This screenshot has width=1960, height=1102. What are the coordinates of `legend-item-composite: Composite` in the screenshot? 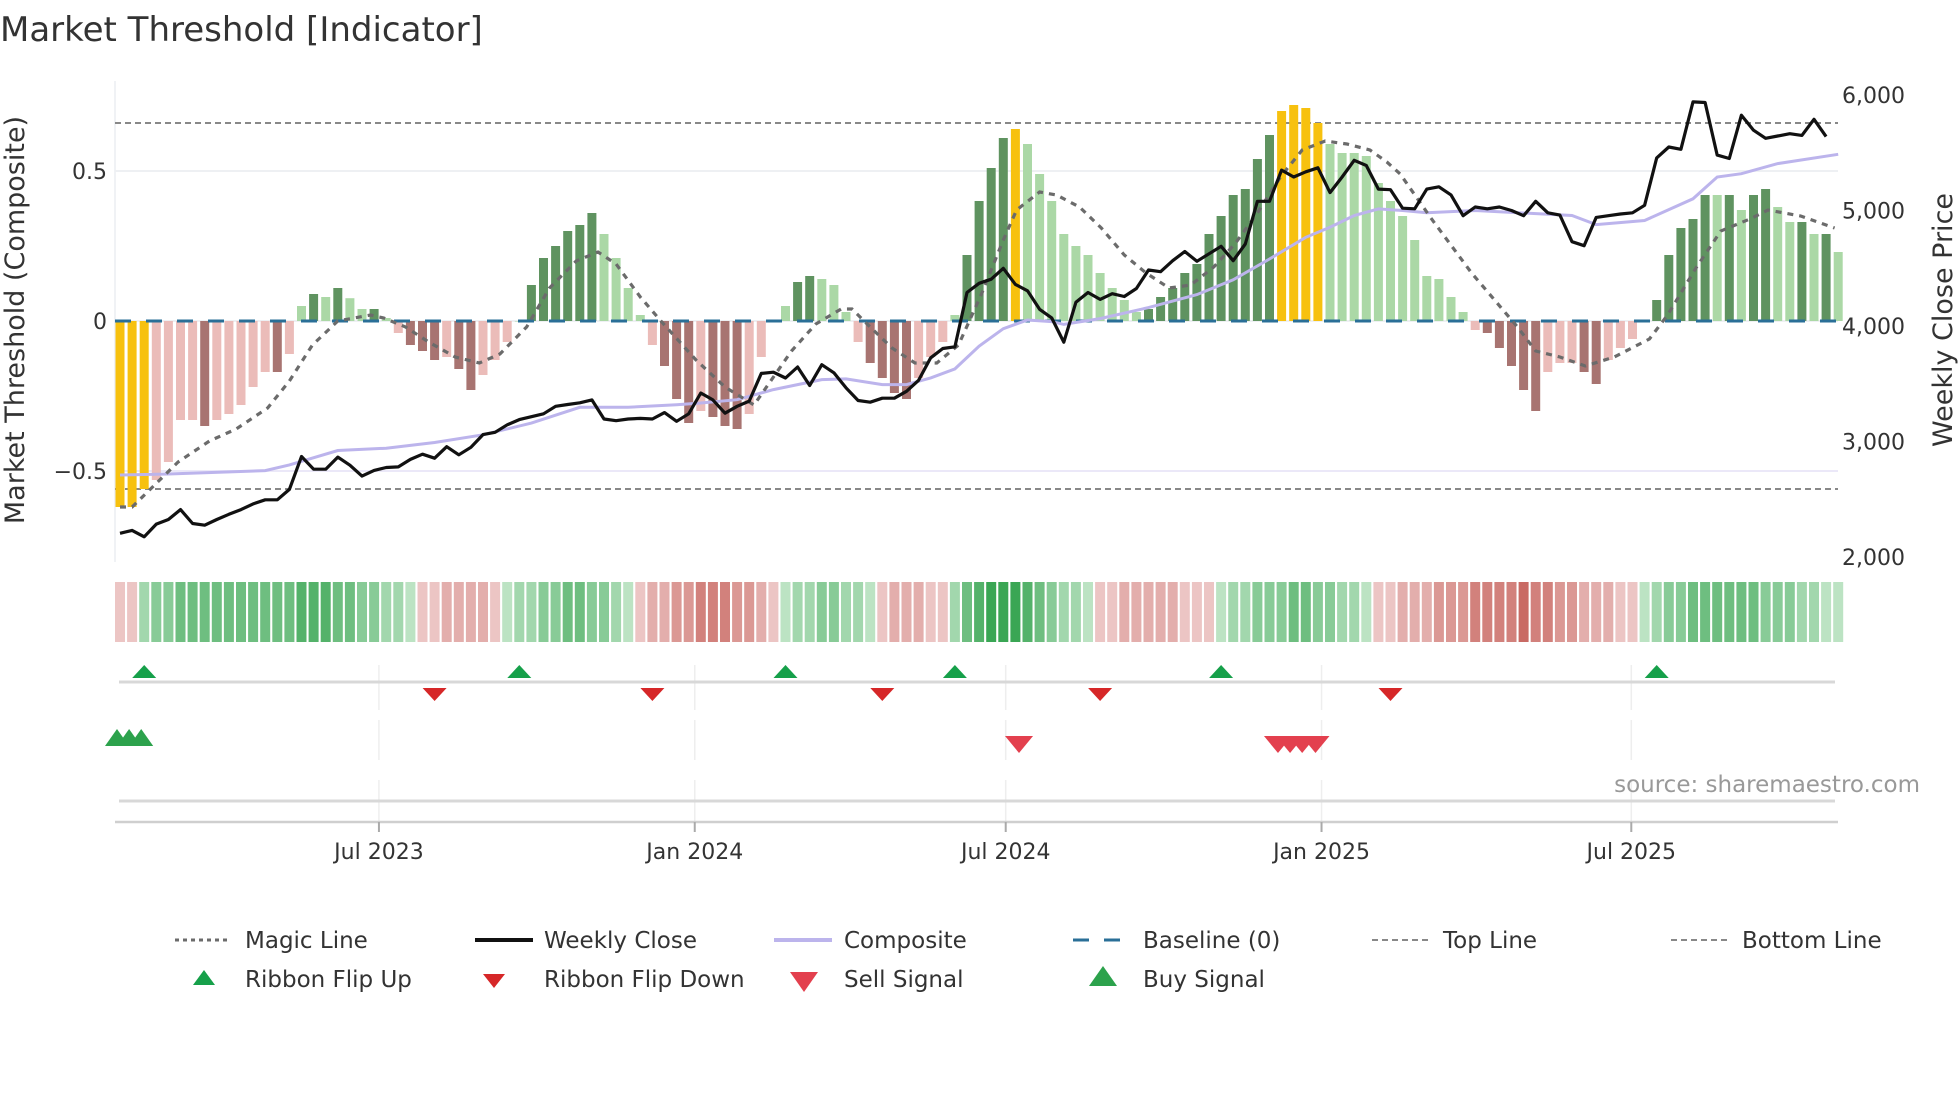 It's located at (870, 941).